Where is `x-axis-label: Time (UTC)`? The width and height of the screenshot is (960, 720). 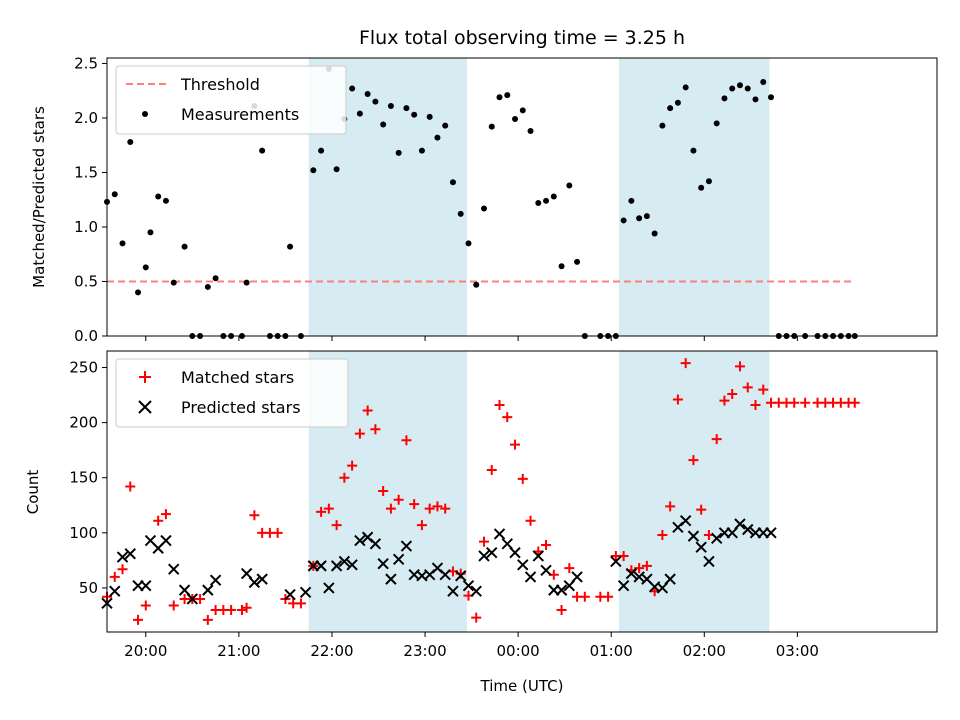
x-axis-label: Time (UTC) is located at coordinates (522, 686).